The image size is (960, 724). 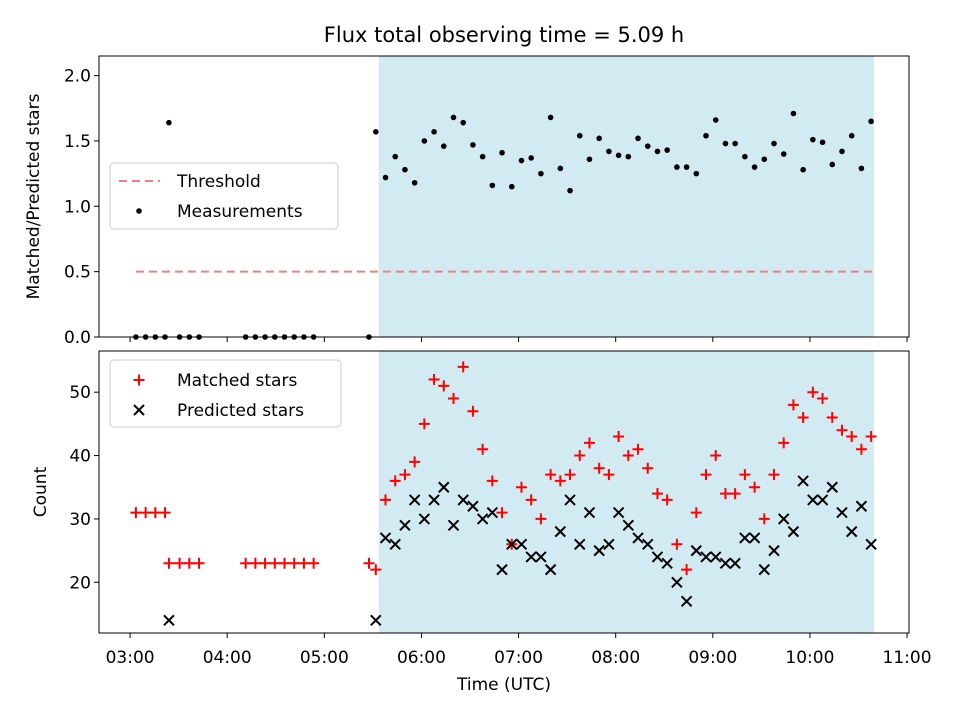 What do you see at coordinates (503, 685) in the screenshot?
I see `x-axis-label: Time (UTC)` at bounding box center [503, 685].